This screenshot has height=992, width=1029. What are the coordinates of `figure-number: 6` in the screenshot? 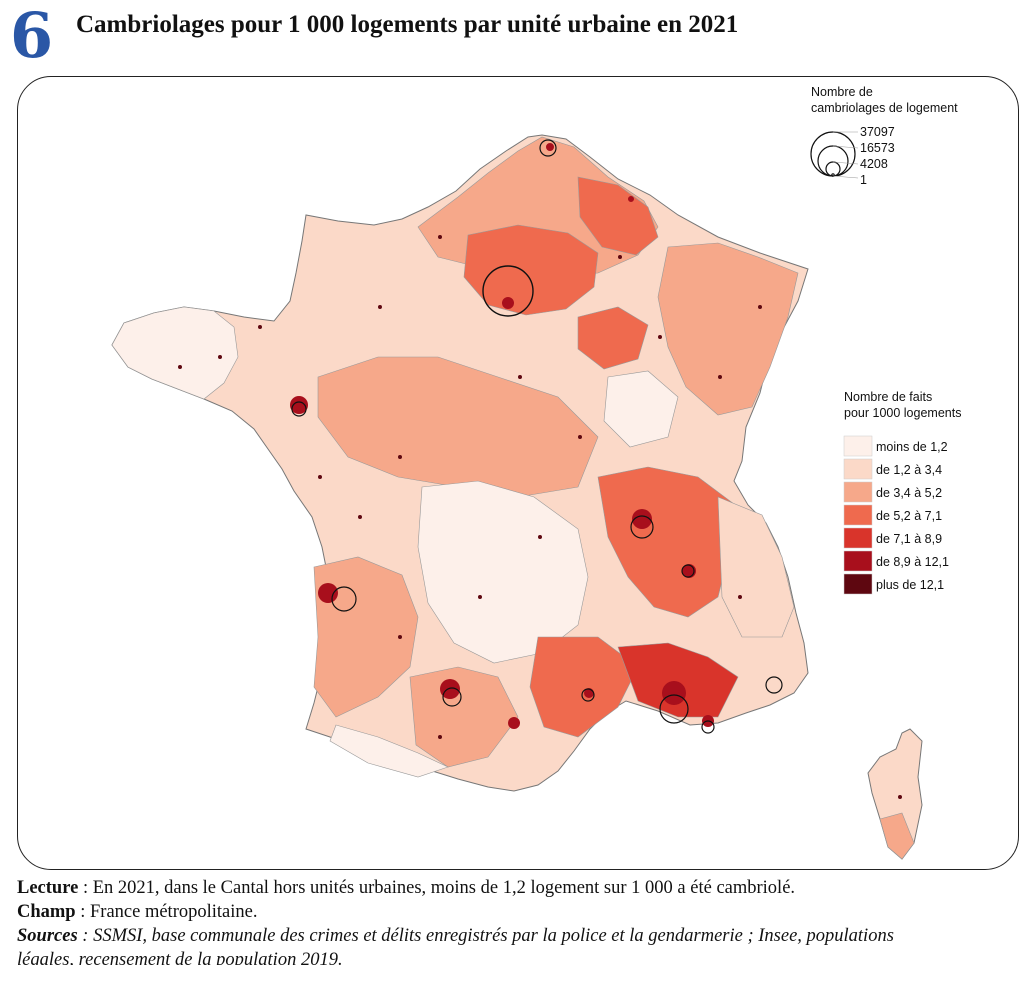 It's located at (32, 36).